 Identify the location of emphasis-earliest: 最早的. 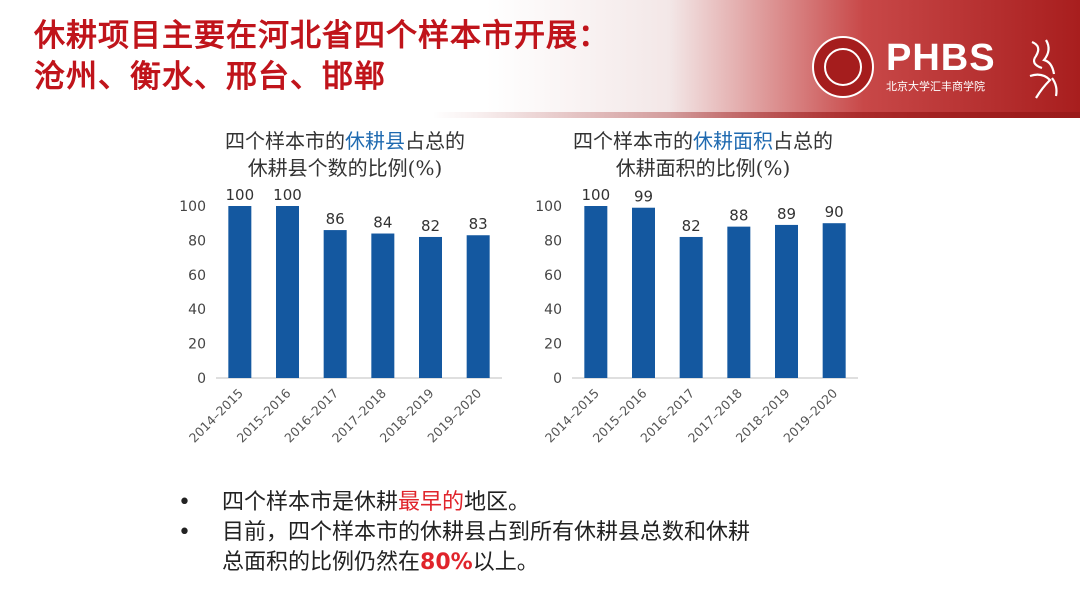
(431, 502).